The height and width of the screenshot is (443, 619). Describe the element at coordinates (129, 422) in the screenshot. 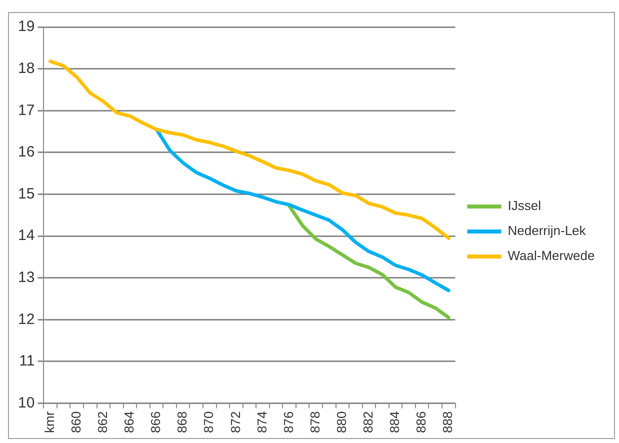

I see `x-tick-label: 864` at that location.